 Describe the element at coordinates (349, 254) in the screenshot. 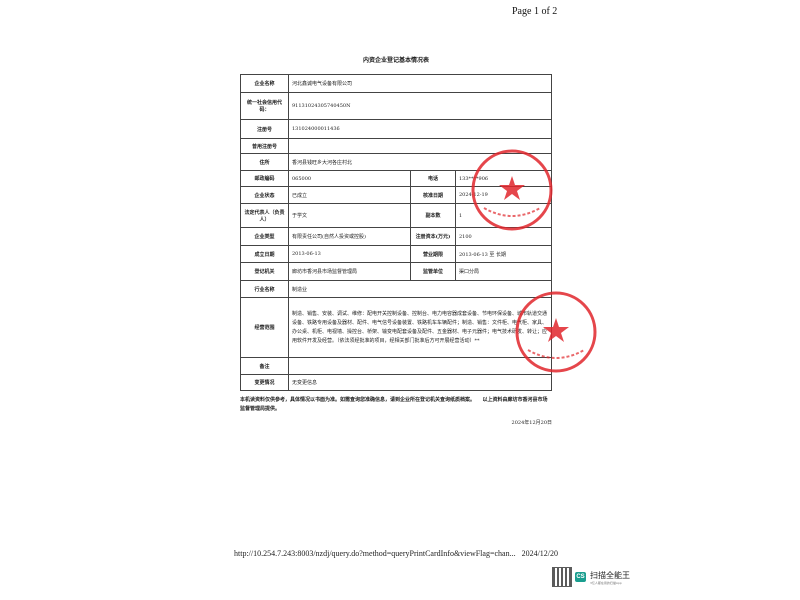

I see `row-value: 2013-06-13` at that location.